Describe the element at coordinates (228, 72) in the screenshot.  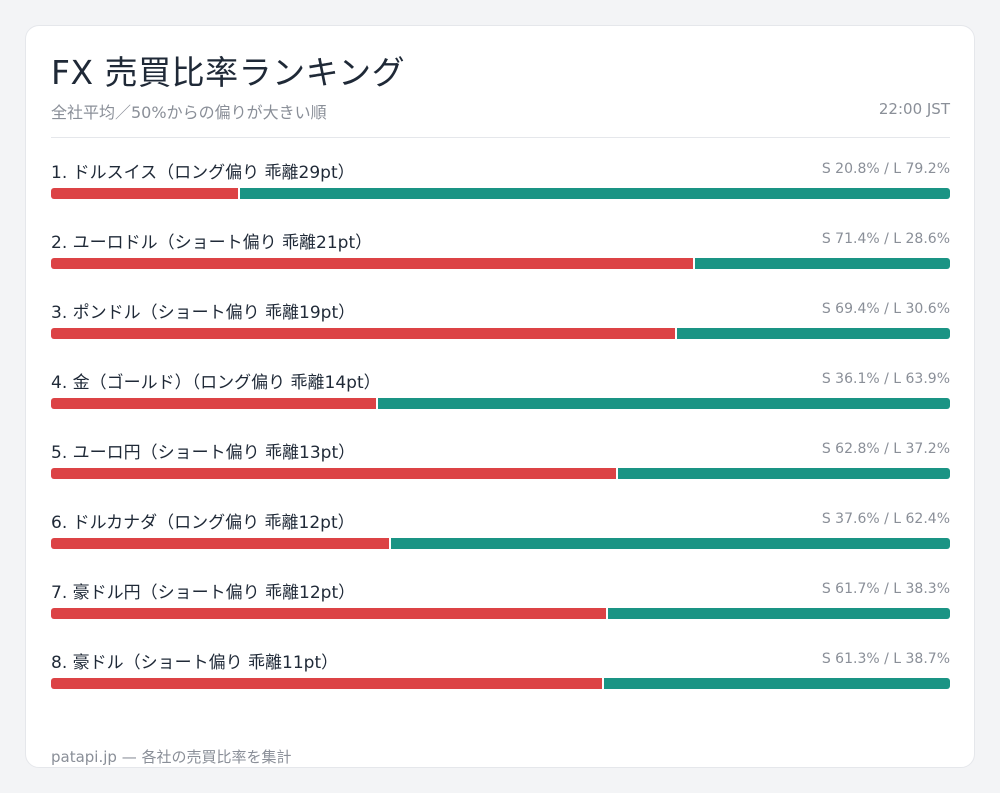
I see `page-title: FX 売買比率ランキング` at that location.